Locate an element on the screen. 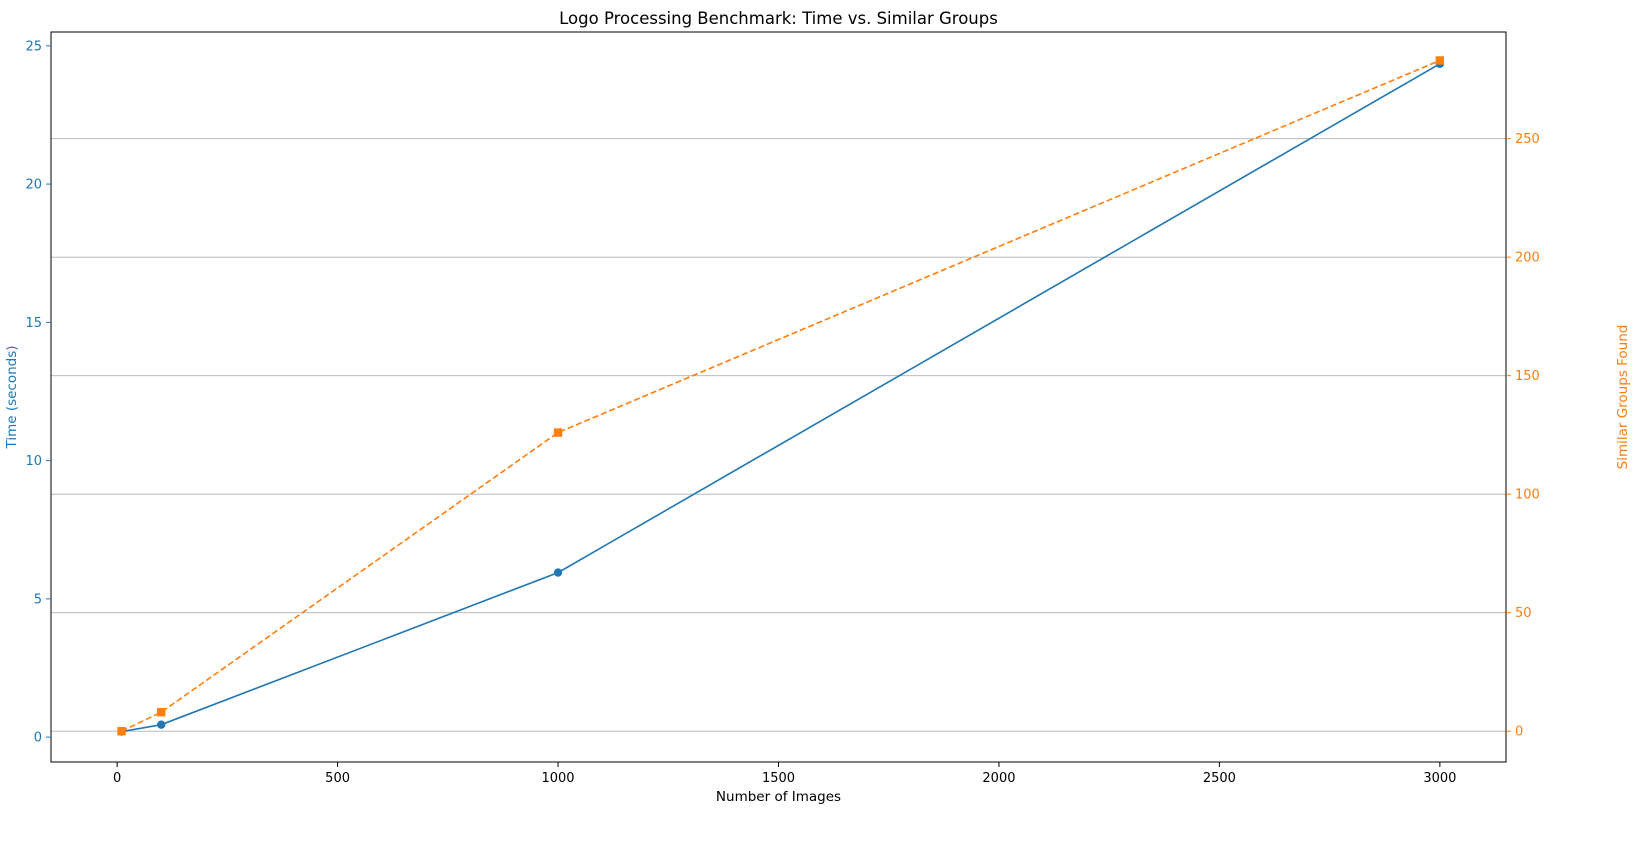  y-axis-left: 0 5 10 15 20 25 is located at coordinates (38, 392).